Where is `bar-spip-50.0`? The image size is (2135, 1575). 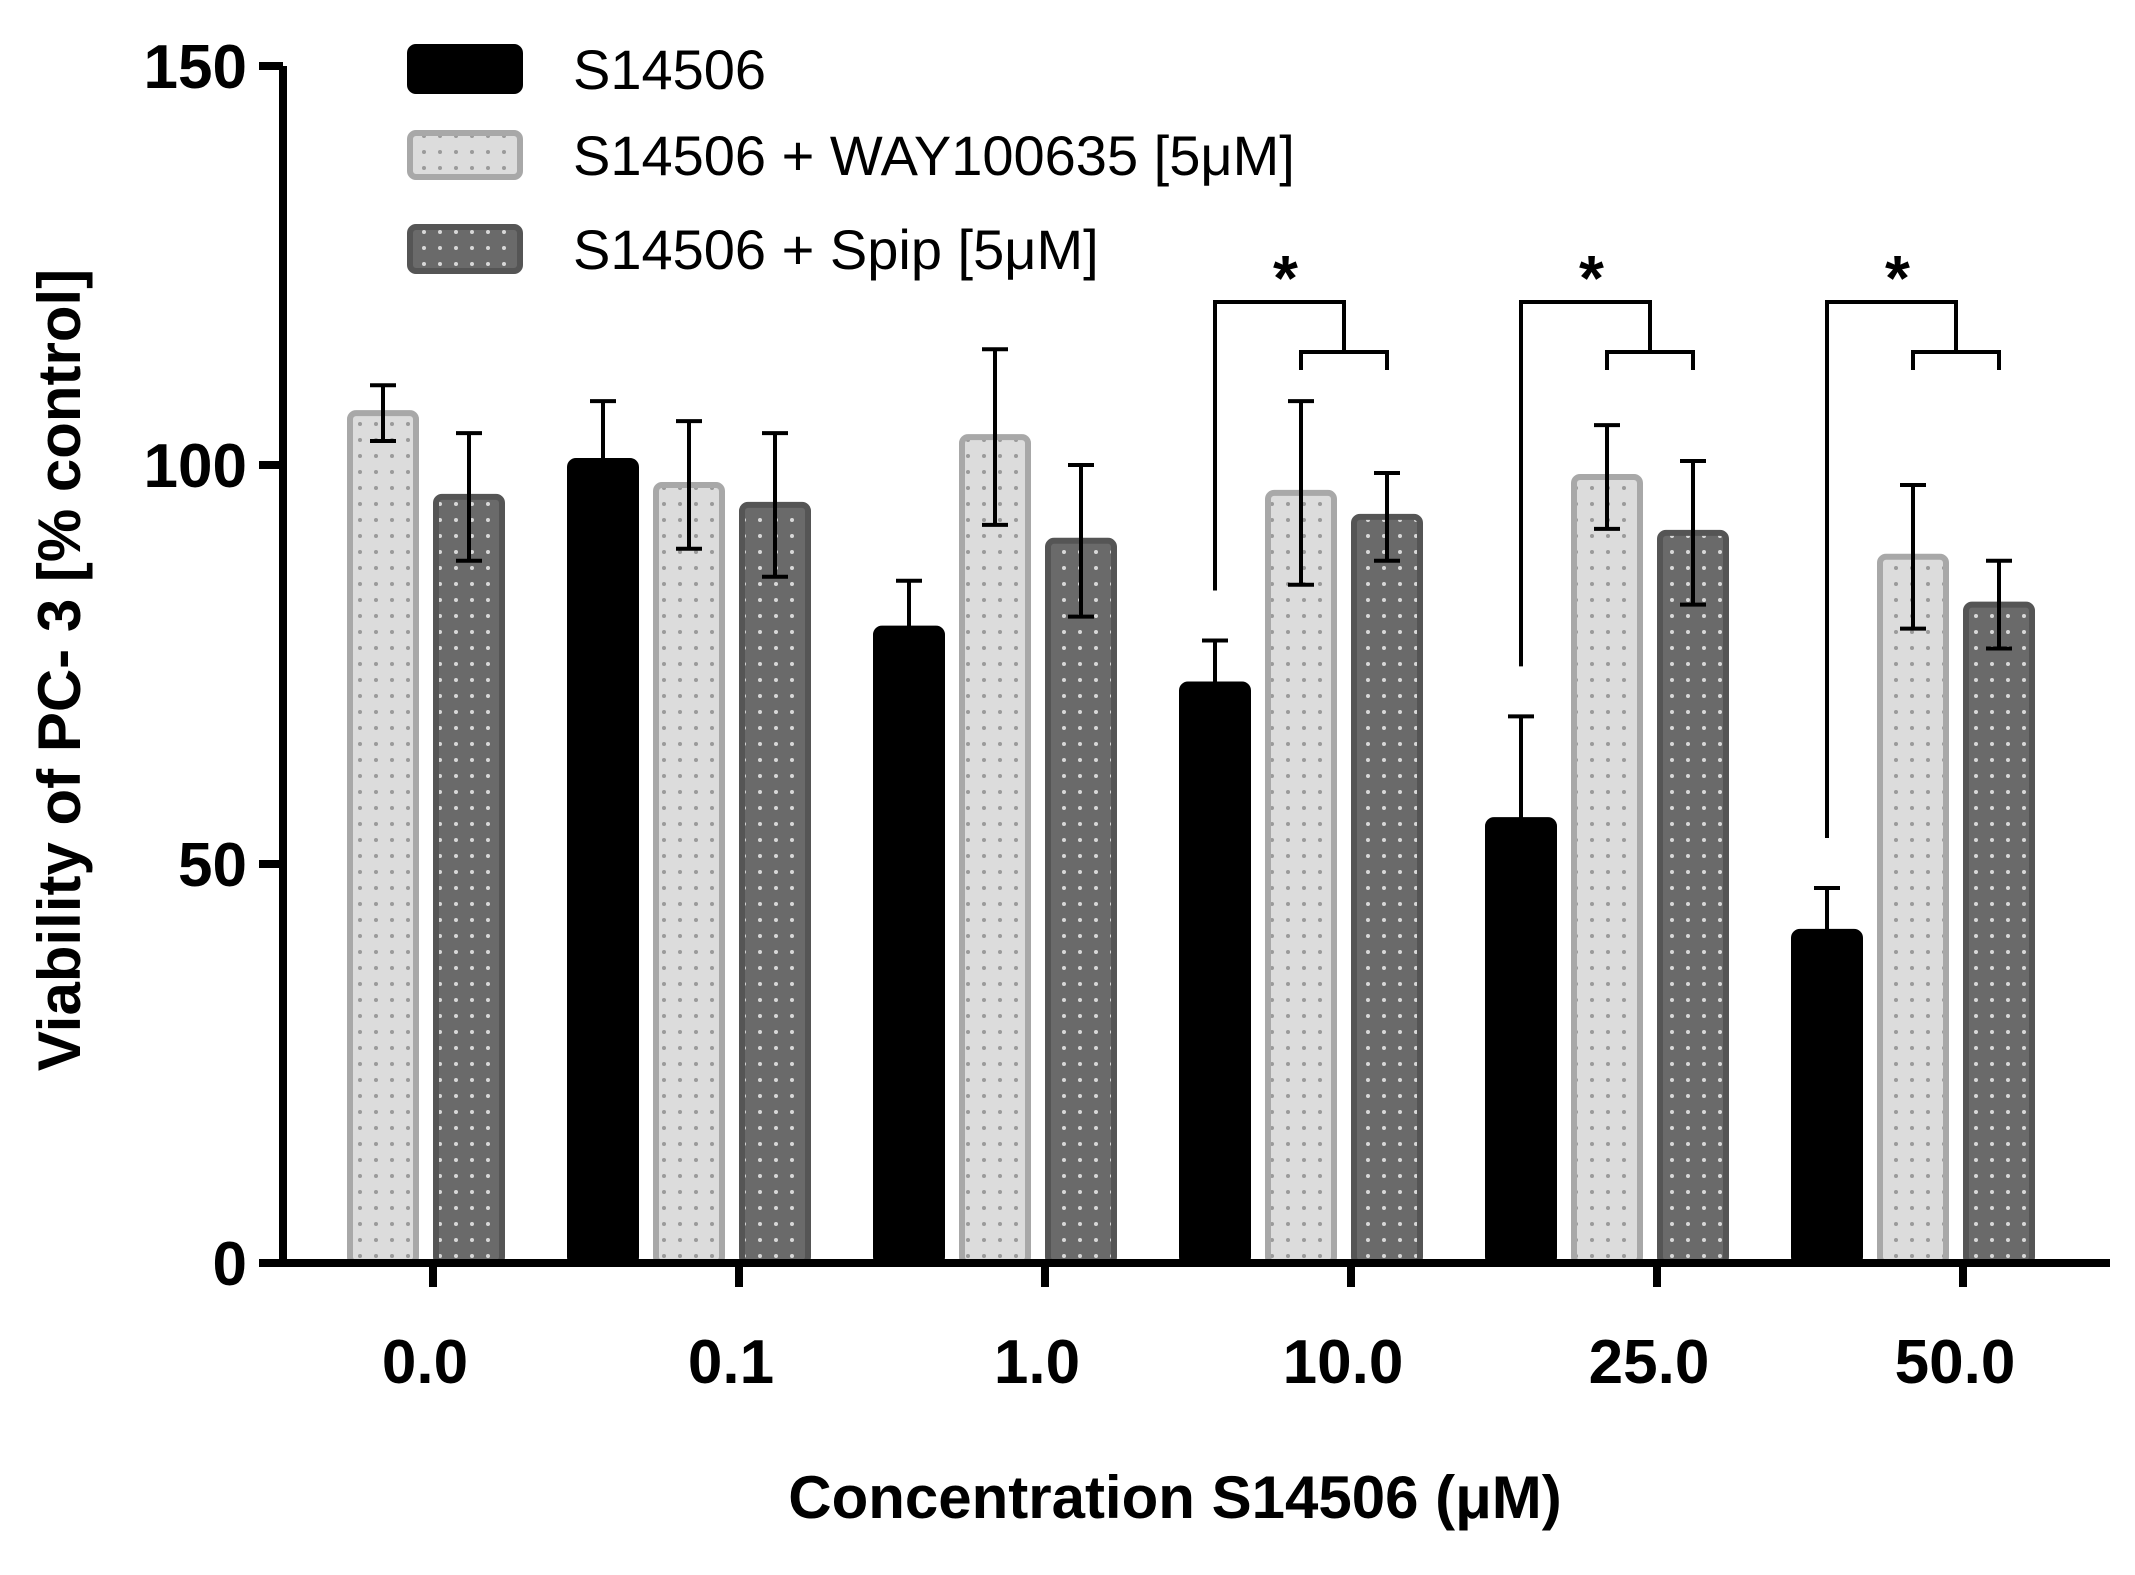
bar-spip-50.0 is located at coordinates (1999, 933).